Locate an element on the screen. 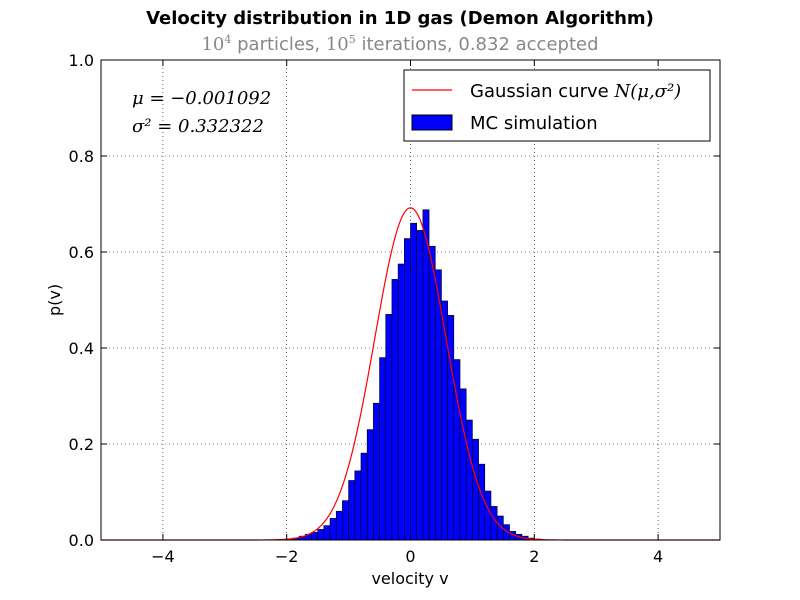  legend-gaussian-math: N(μ,σ²) is located at coordinates (647, 91).